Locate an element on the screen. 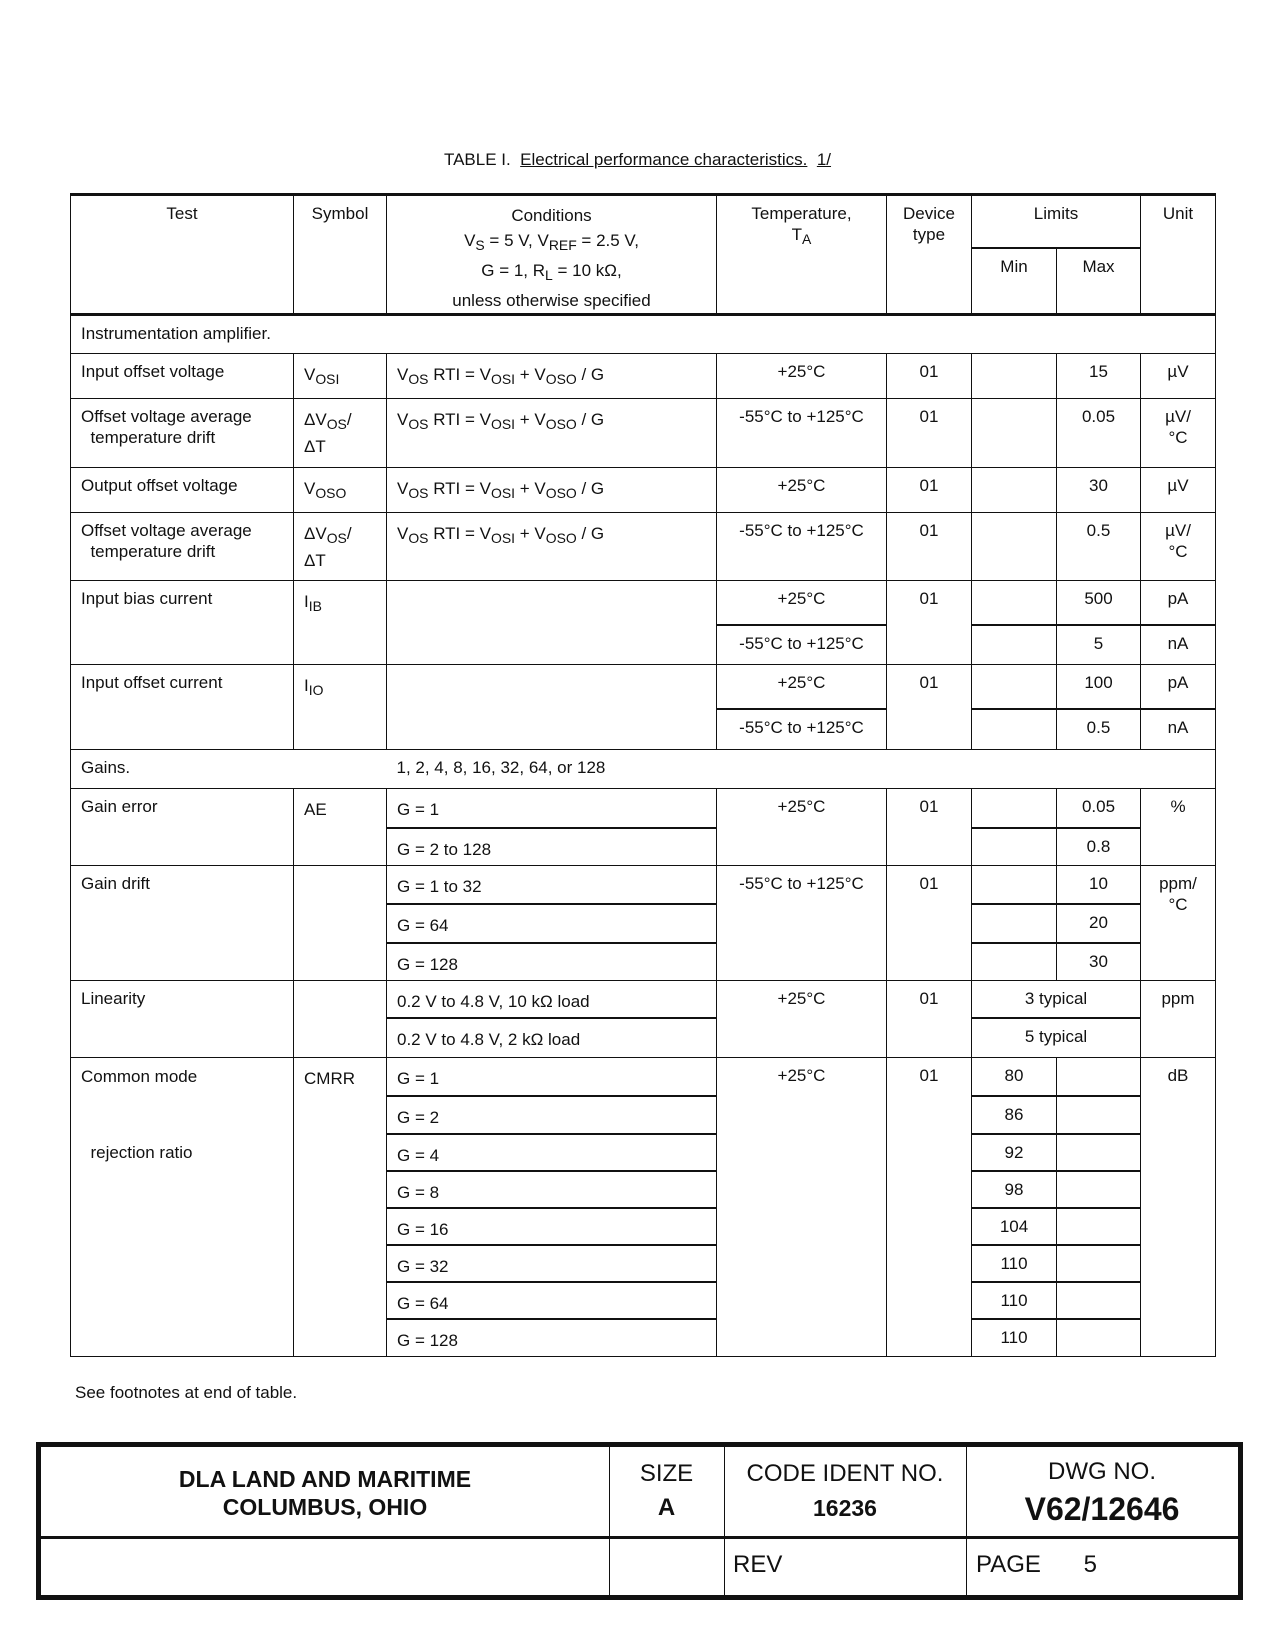 Image resolution: width=1275 pixels, height=1650 pixels. text-segment: I is located at coordinates (306, 686).